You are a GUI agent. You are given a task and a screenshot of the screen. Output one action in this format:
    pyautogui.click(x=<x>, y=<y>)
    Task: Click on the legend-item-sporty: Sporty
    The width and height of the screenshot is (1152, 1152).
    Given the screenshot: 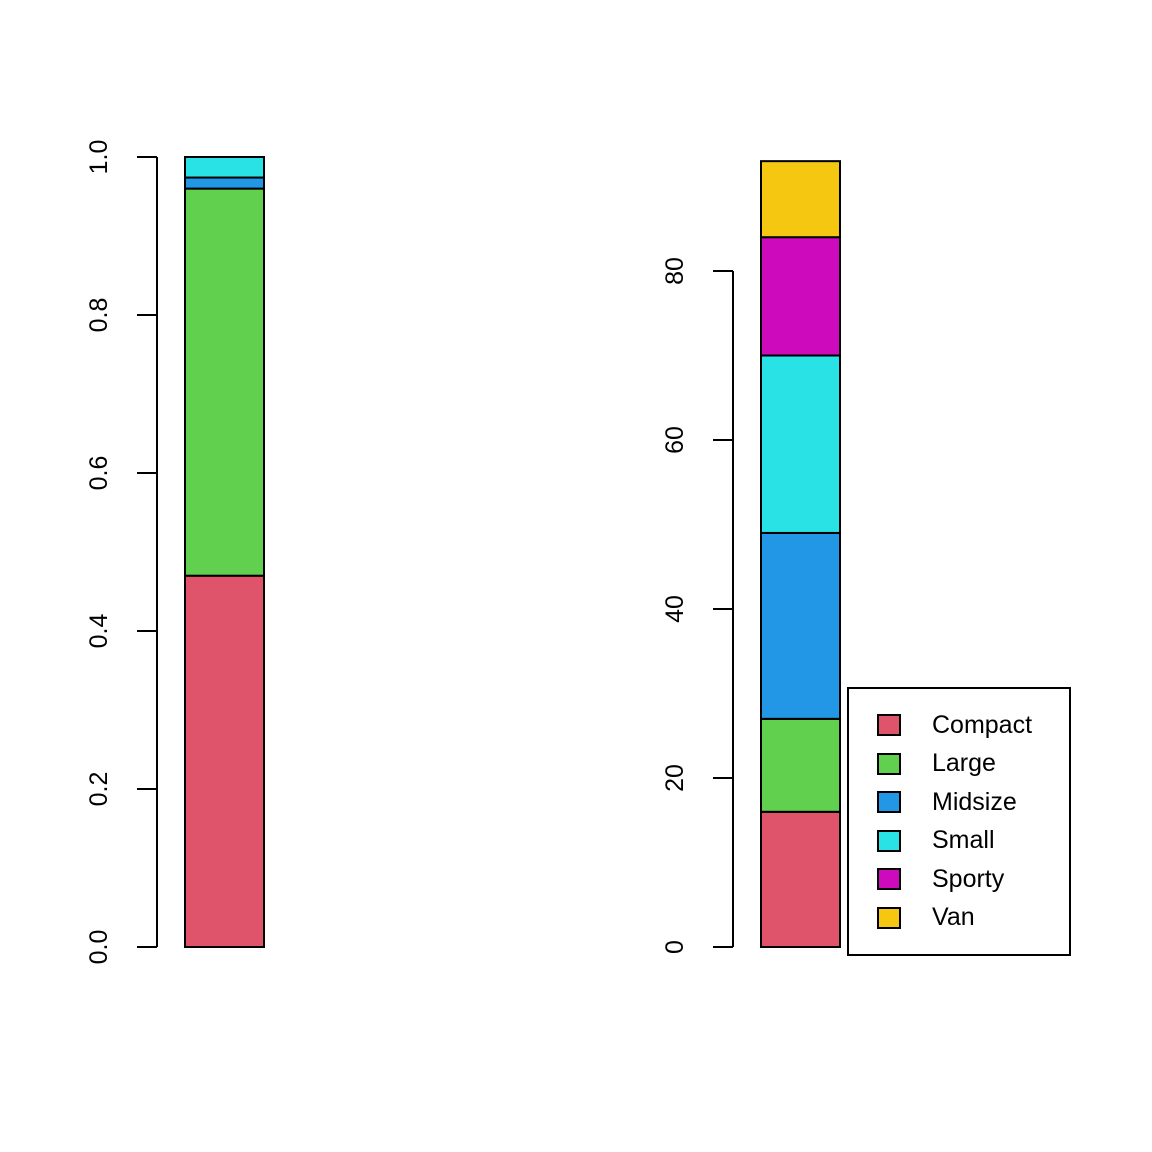 What is the action you would take?
    pyautogui.click(x=973, y=879)
    